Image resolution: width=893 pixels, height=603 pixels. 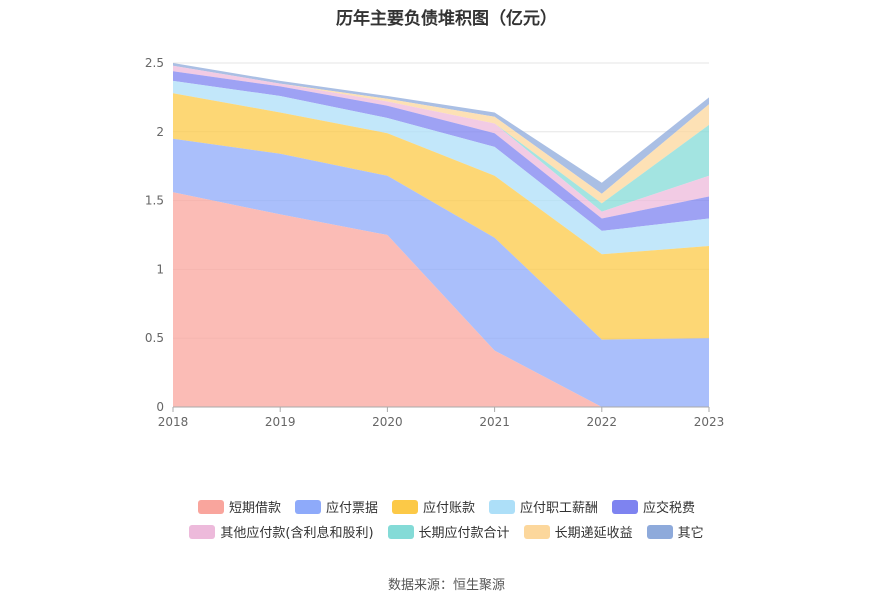 I want to click on legend-item: 长期递延收益, so click(x=578, y=531).